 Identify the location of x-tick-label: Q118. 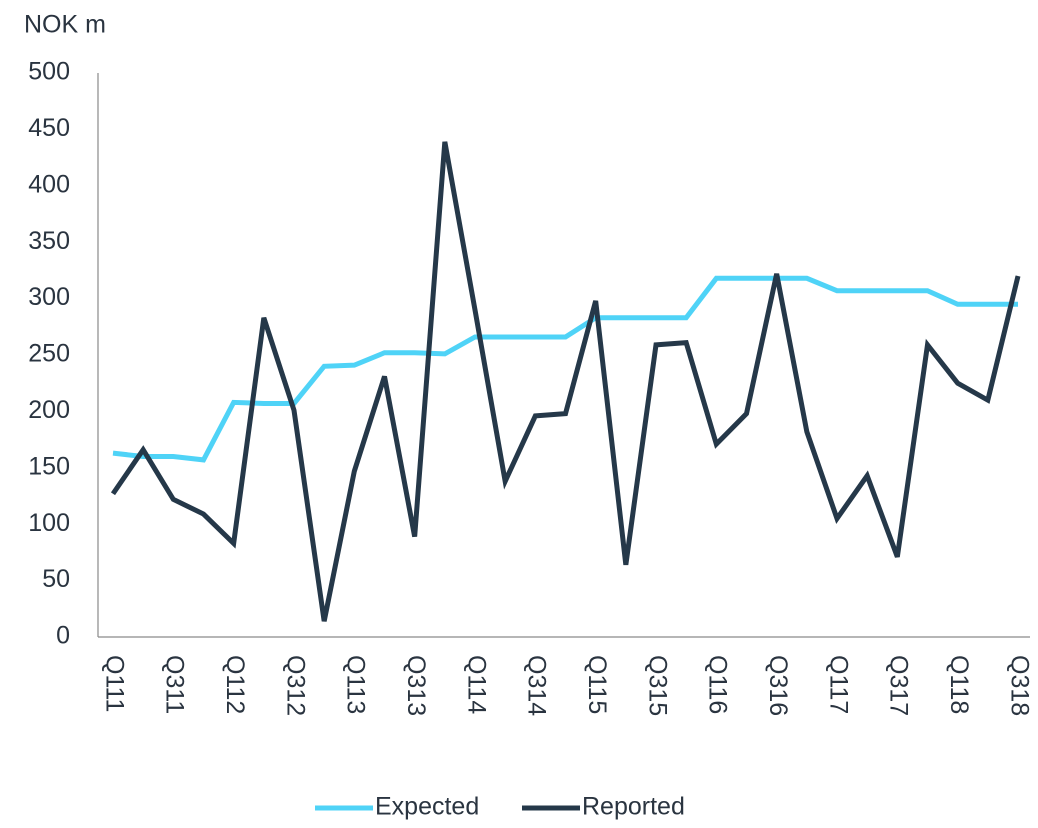
(959, 684).